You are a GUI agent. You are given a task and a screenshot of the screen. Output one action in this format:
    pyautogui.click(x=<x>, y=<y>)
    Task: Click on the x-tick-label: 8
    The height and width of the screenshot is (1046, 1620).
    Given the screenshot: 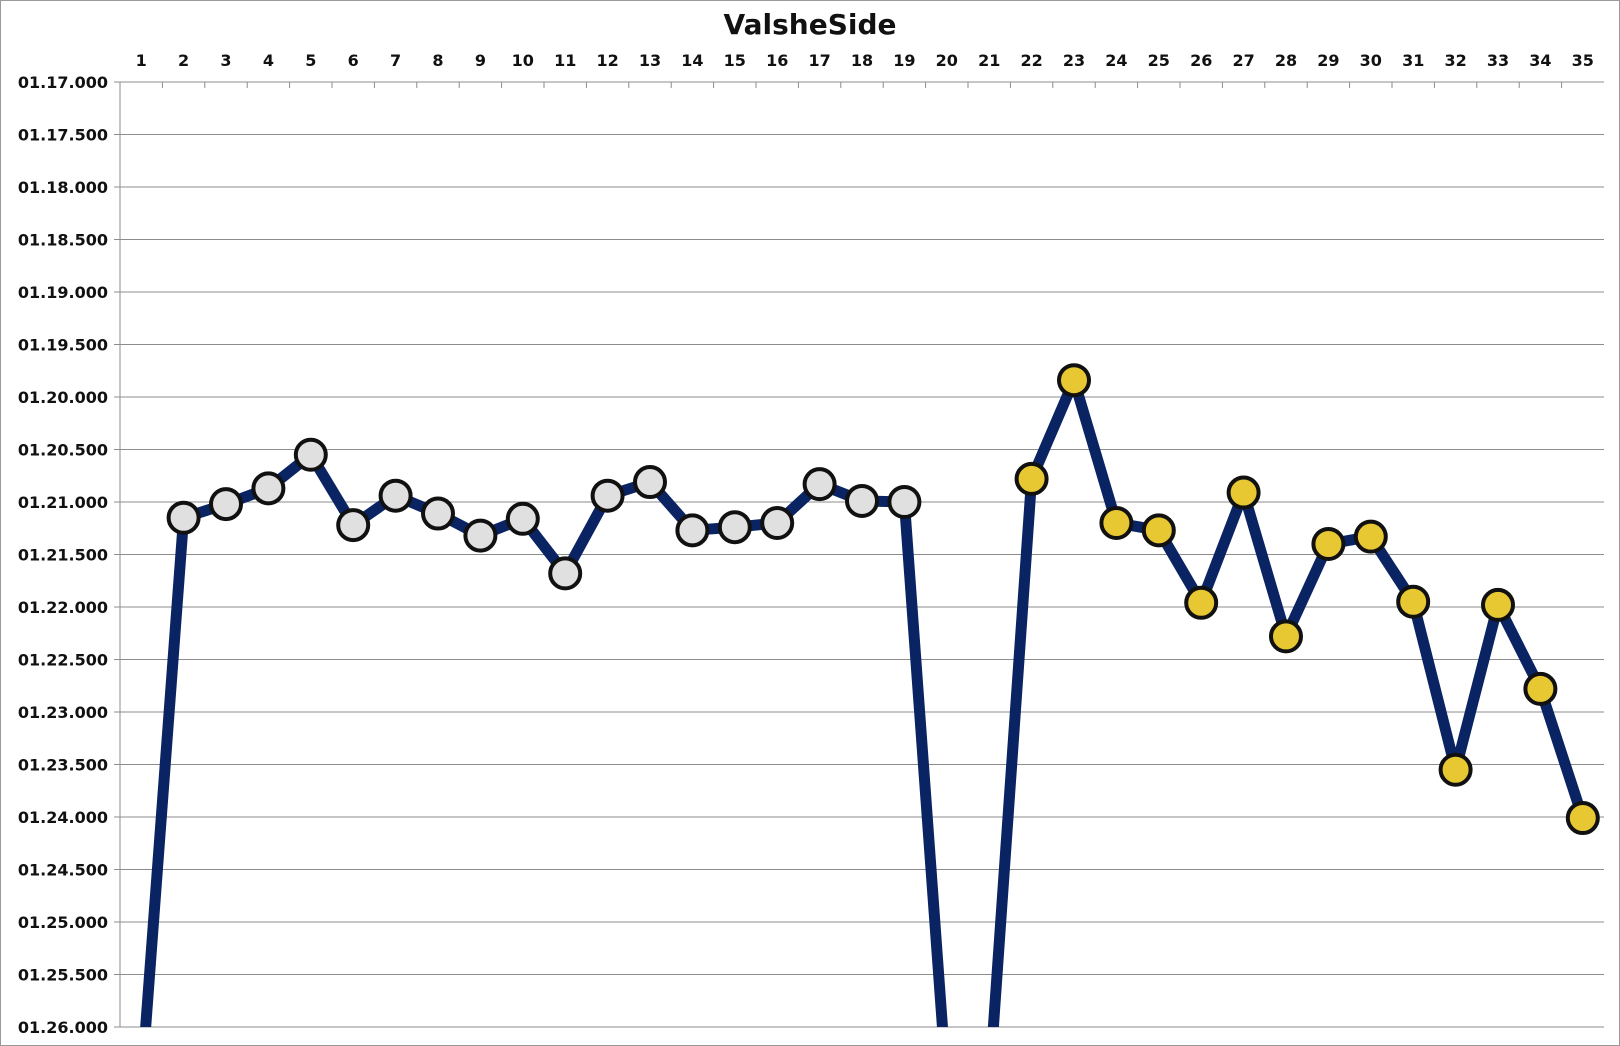 What is the action you would take?
    pyautogui.click(x=437, y=60)
    